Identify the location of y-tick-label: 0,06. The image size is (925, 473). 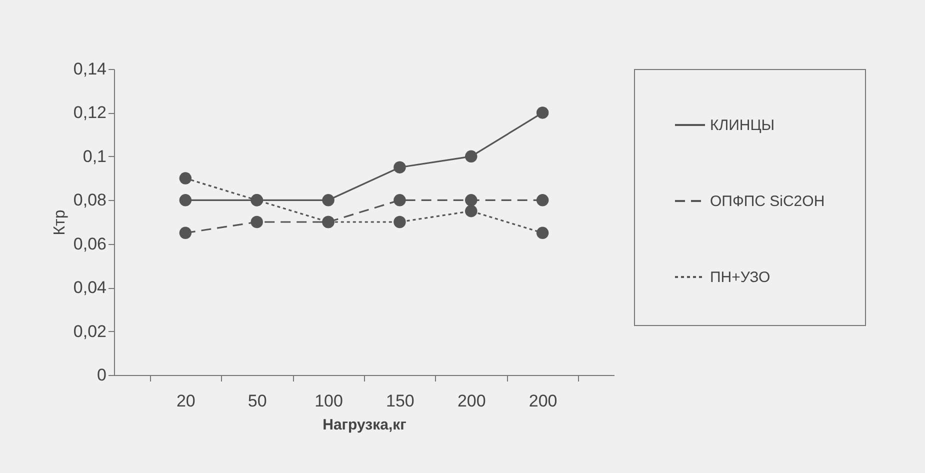
(89, 244).